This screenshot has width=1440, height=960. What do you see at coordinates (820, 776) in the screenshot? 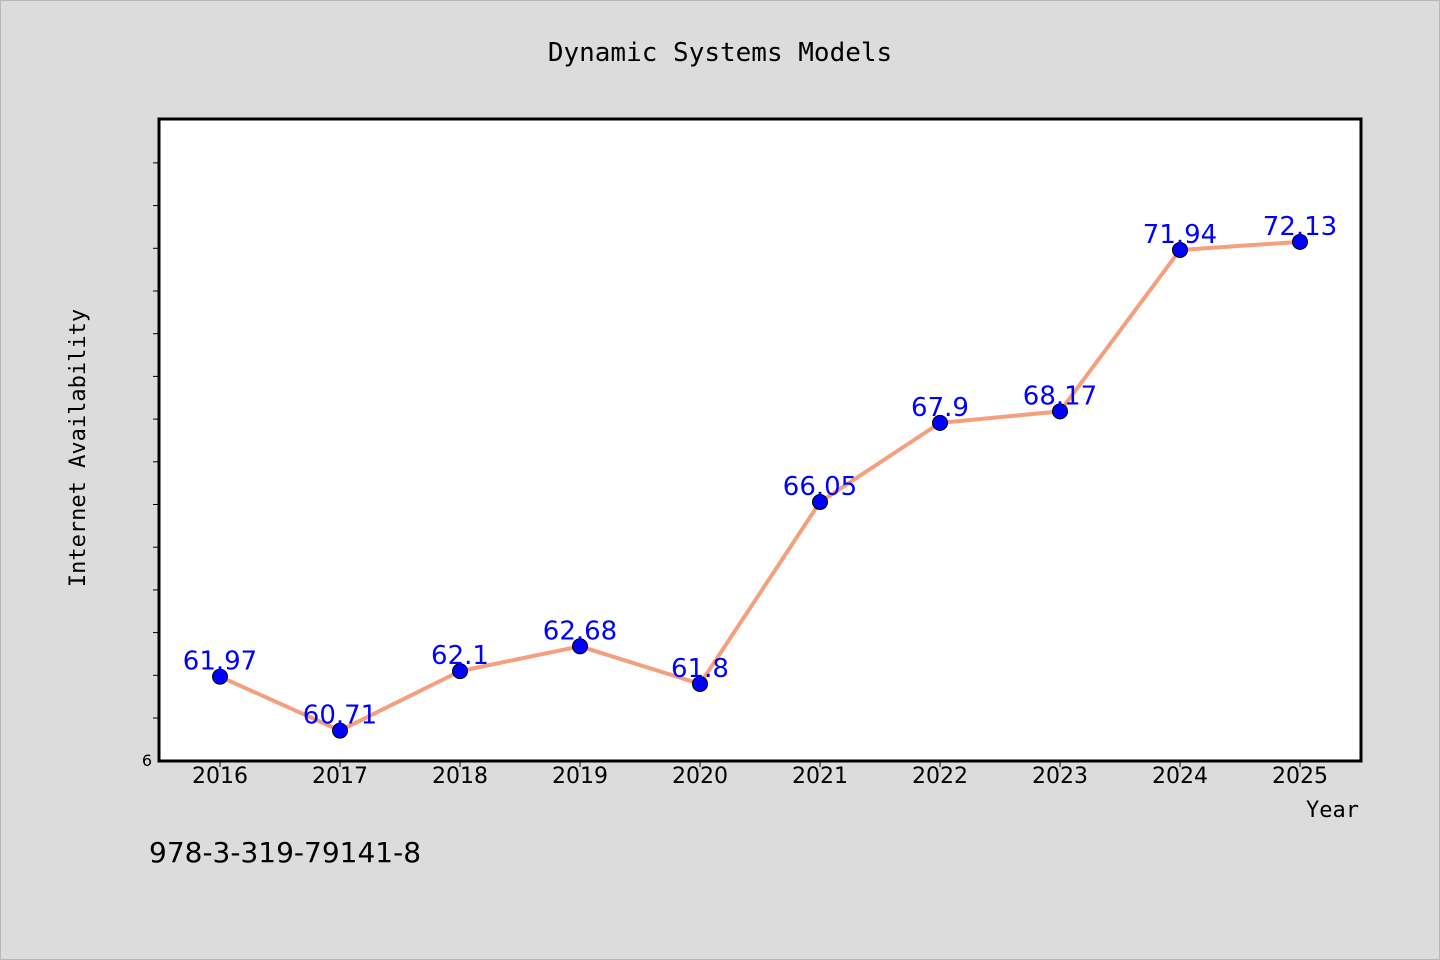
I see `x-tick-label: 2021` at bounding box center [820, 776].